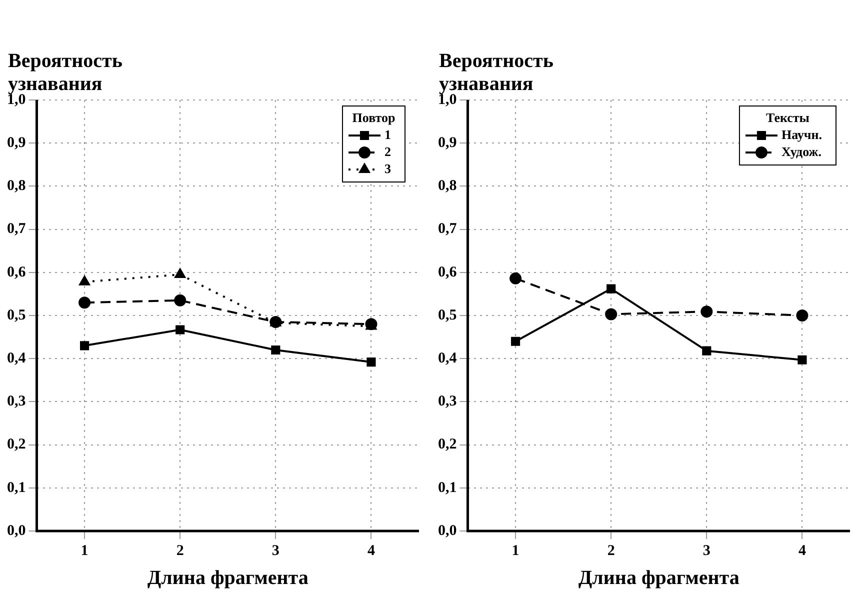 Image resolution: width=862 pixels, height=595 pixels. Describe the element at coordinates (801, 134) in the screenshot. I see `legend-label: Научн.` at that location.